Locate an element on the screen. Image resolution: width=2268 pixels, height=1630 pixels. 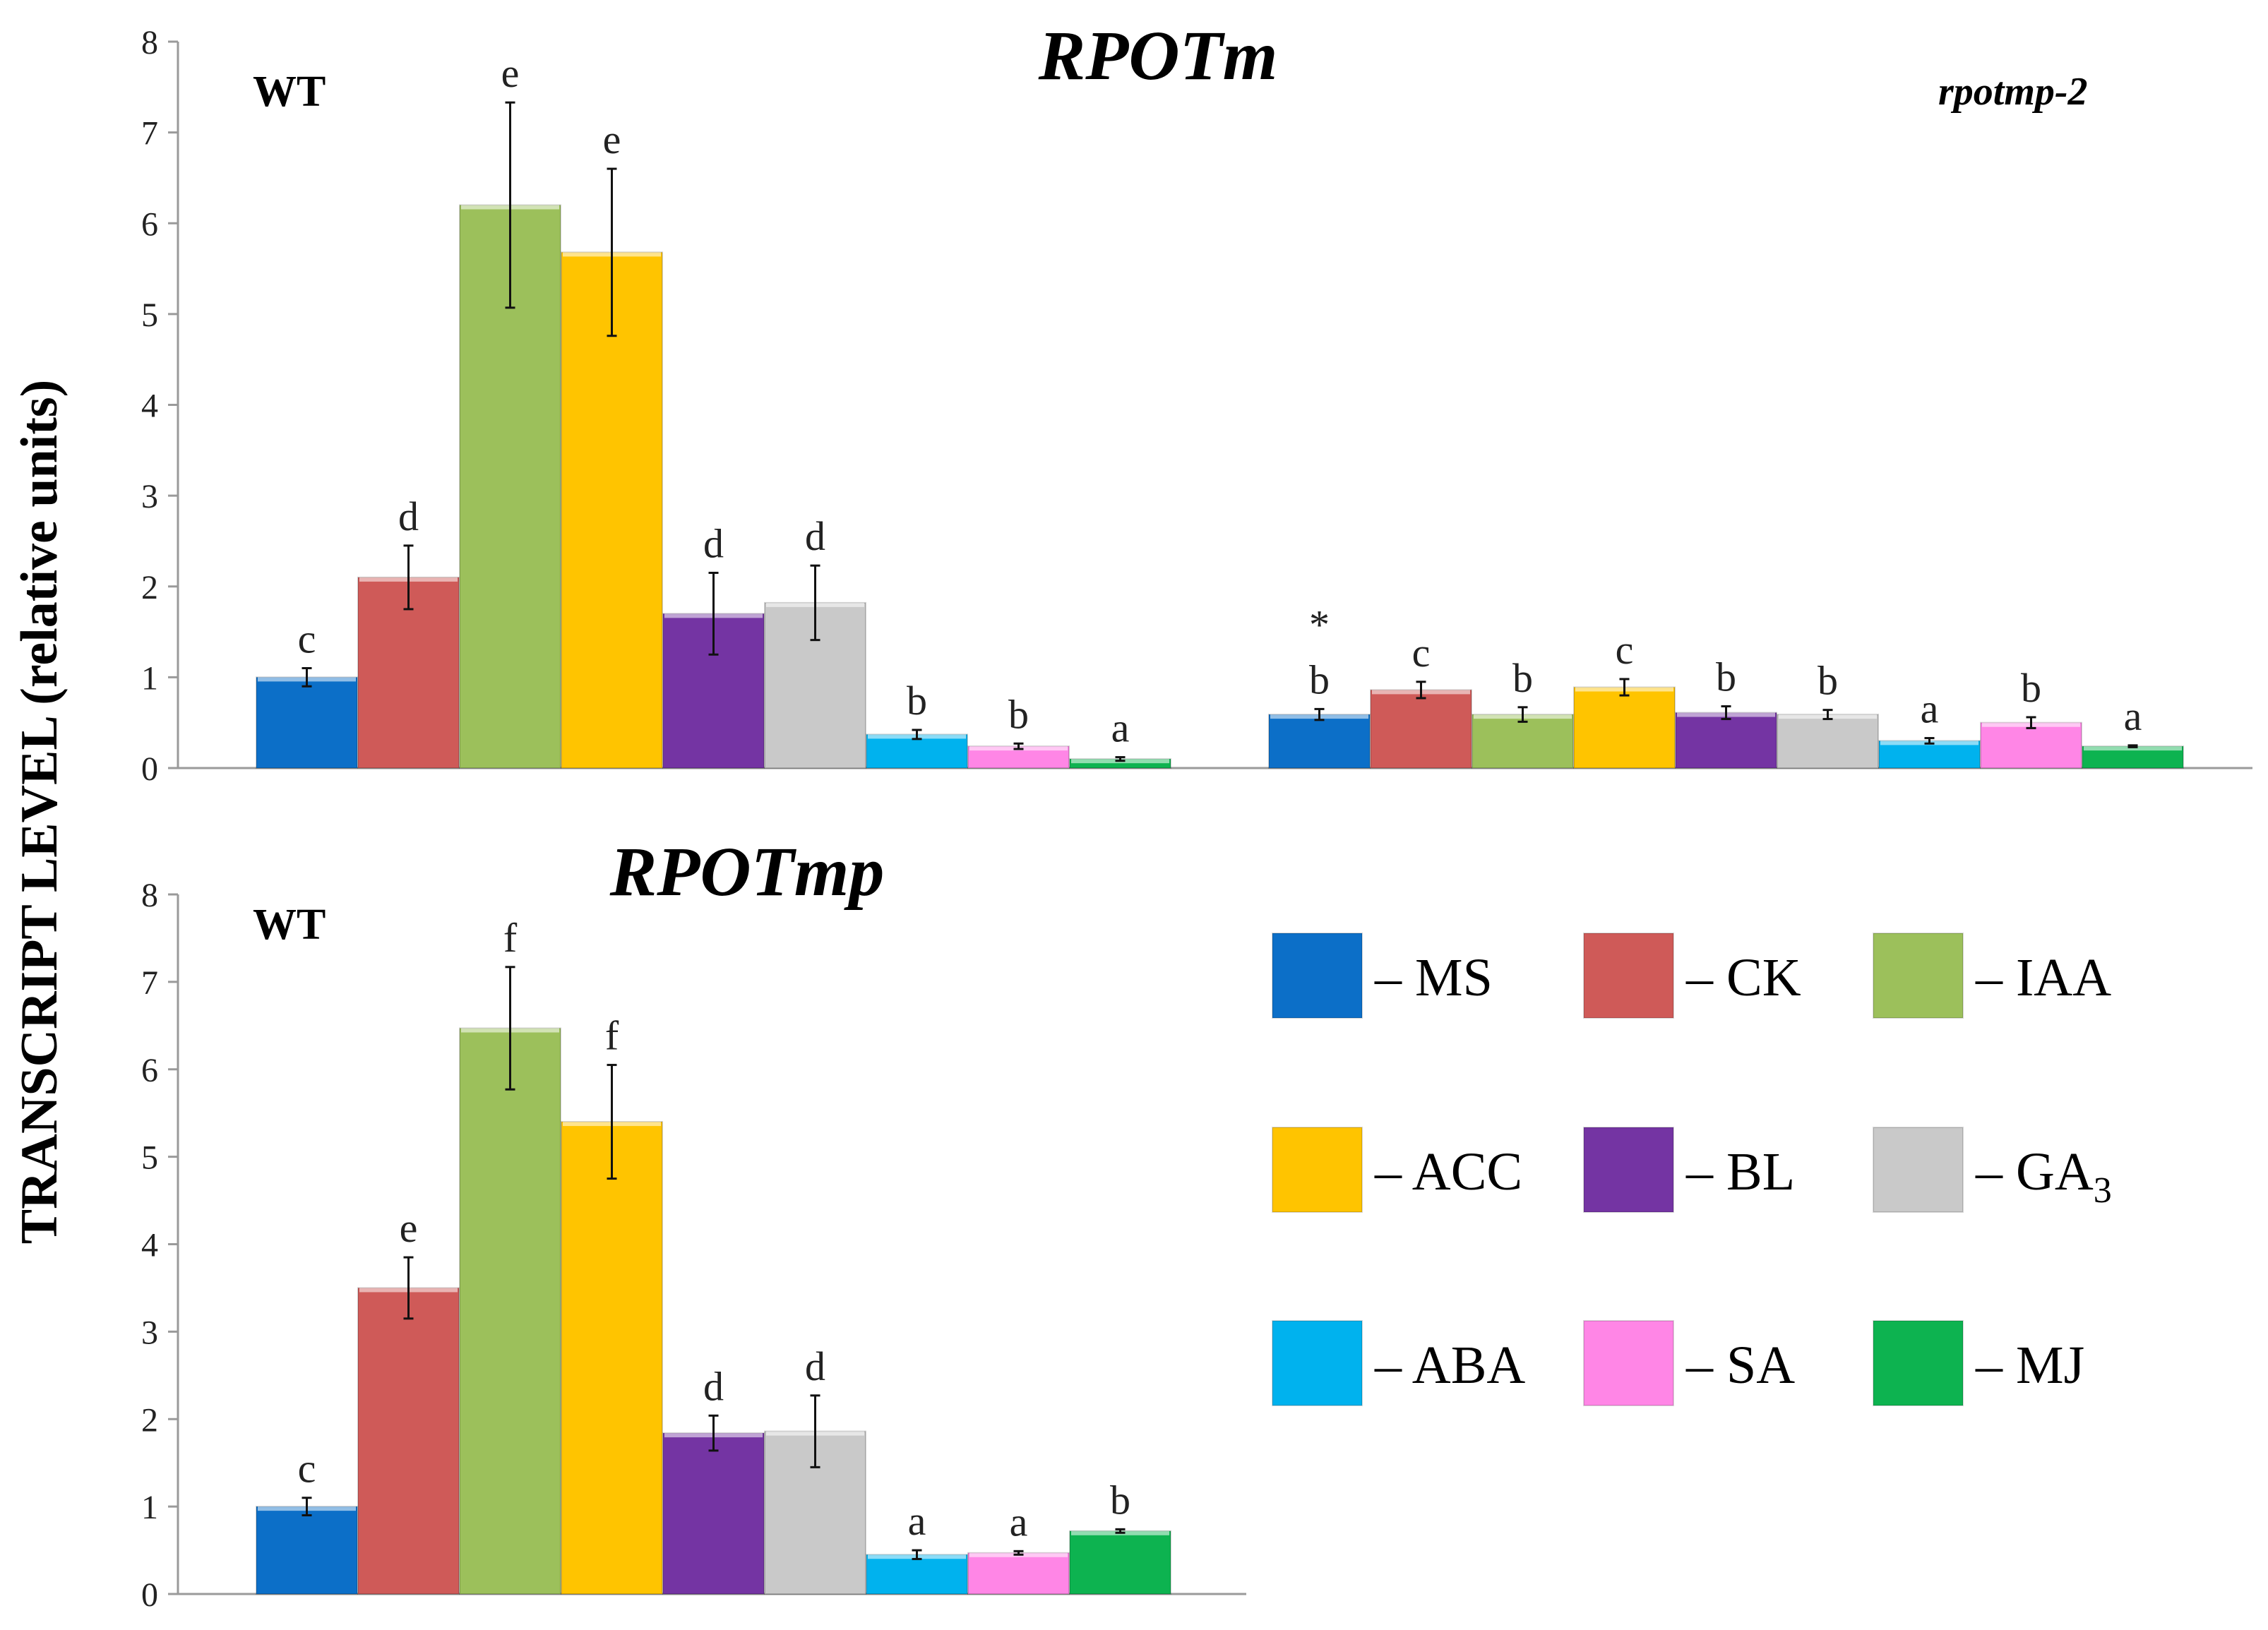
legend-swatch-sa is located at coordinates (1628, 1363).